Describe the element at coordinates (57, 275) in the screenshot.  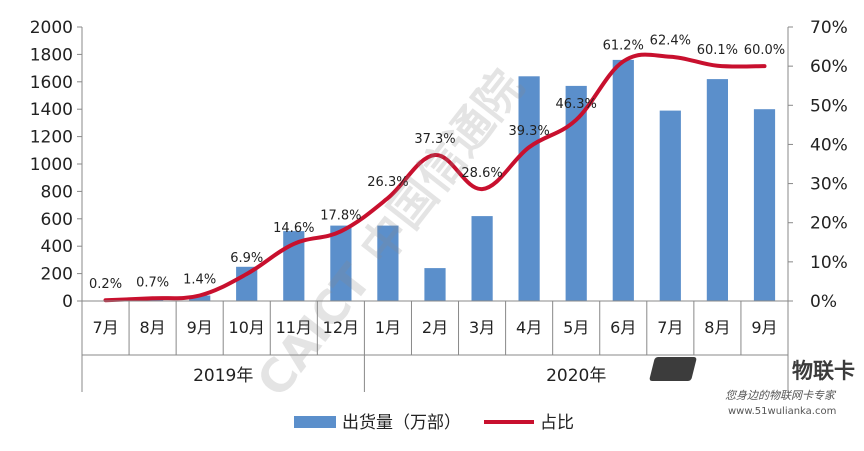
I see `y-left-tick-label: 200` at that location.